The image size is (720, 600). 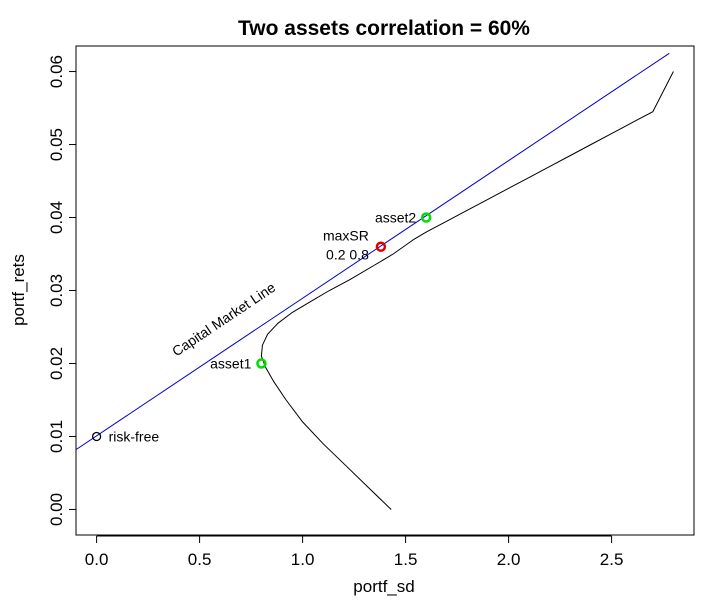 I want to click on x-axis-label: portf_sd, so click(x=383, y=586).